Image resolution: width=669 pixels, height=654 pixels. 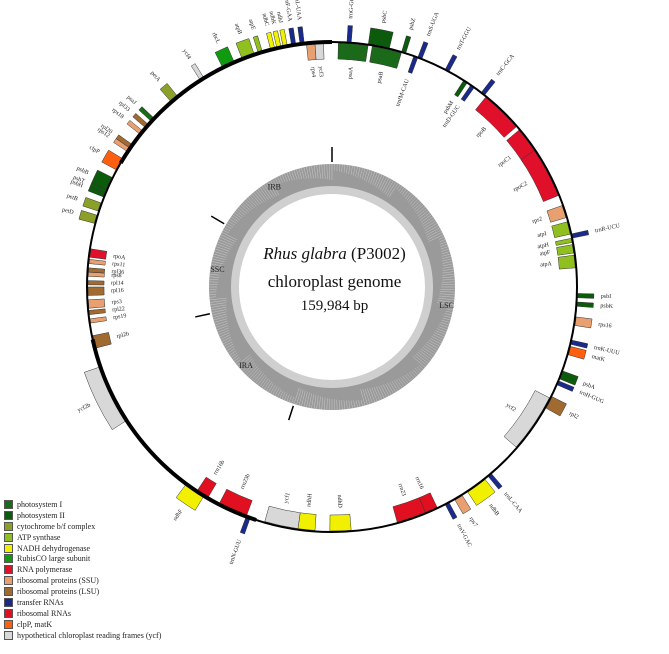 What do you see at coordinates (352, 9) in the screenshot?
I see `gene-label: trnG-GCC` at bounding box center [352, 9].